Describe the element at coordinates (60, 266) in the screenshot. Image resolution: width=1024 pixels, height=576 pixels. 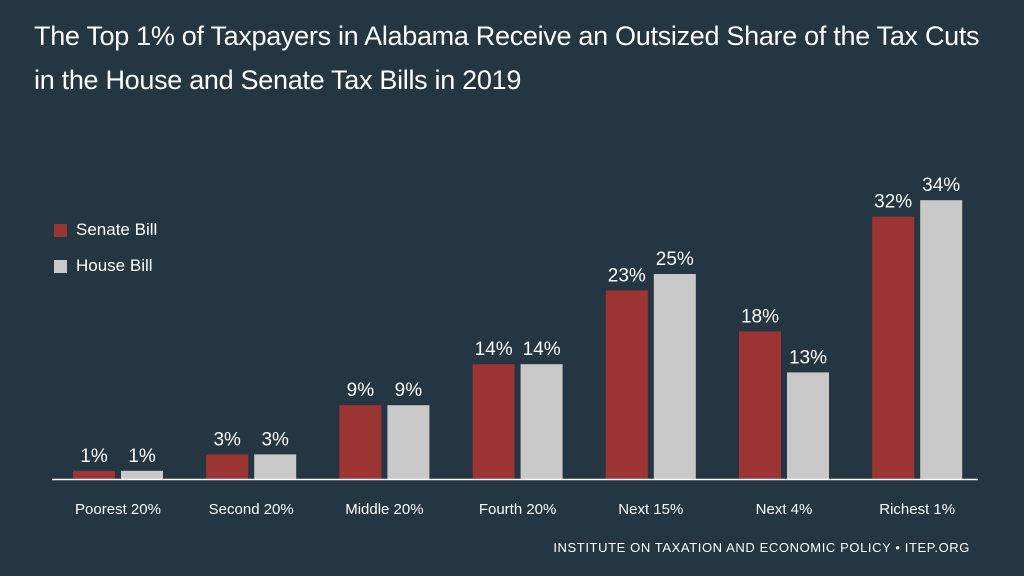
I see `legend-swatch-house` at that location.